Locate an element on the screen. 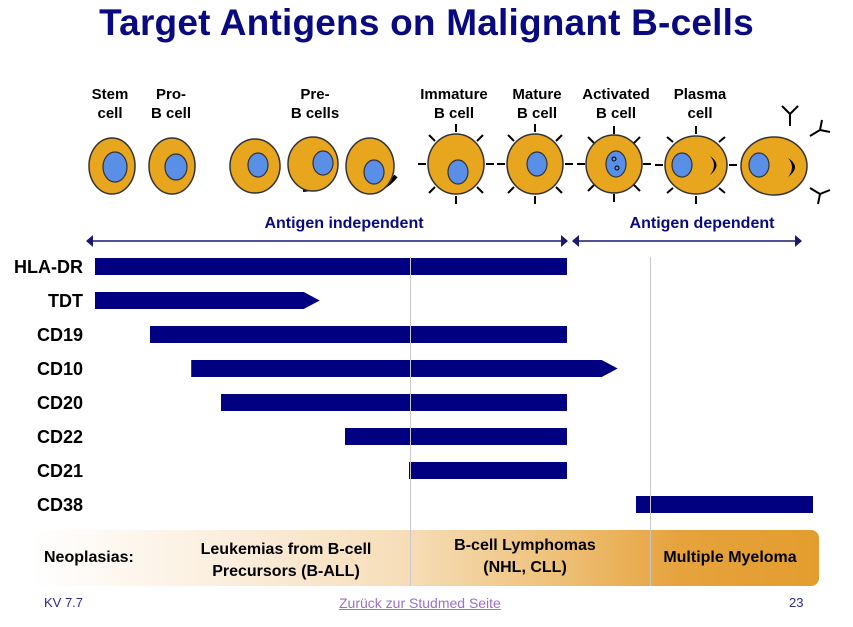 Image resolution: width=853 pixels, height=627 pixels. antigen-dependent-arrow is located at coordinates (687, 241).